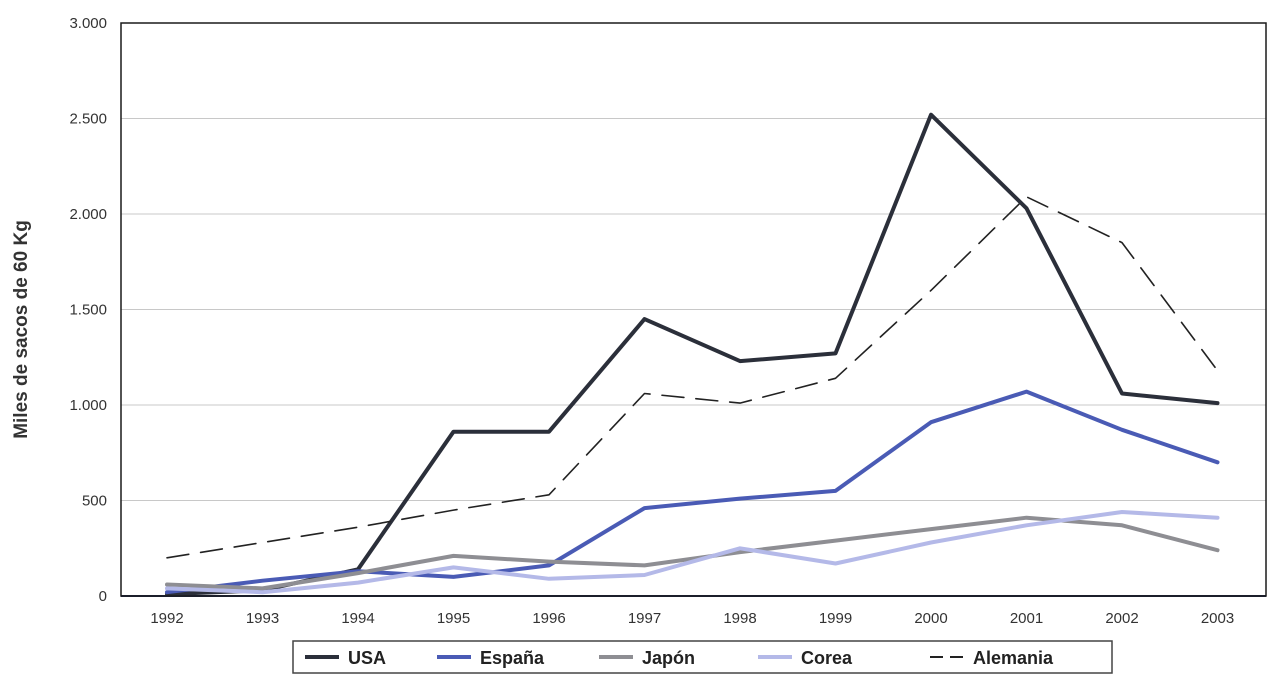 Image resolution: width=1270 pixels, height=674 pixels. Describe the element at coordinates (357, 618) in the screenshot. I see `x-tick-label: 1994` at that location.